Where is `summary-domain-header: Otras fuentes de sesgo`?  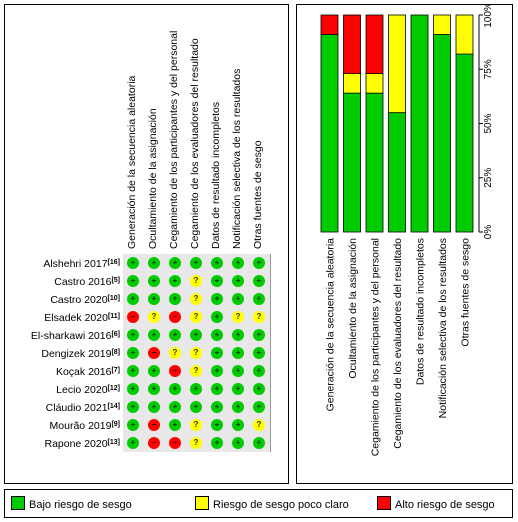 summary-domain-header: Otras fuentes de sesgo is located at coordinates (258, 194).